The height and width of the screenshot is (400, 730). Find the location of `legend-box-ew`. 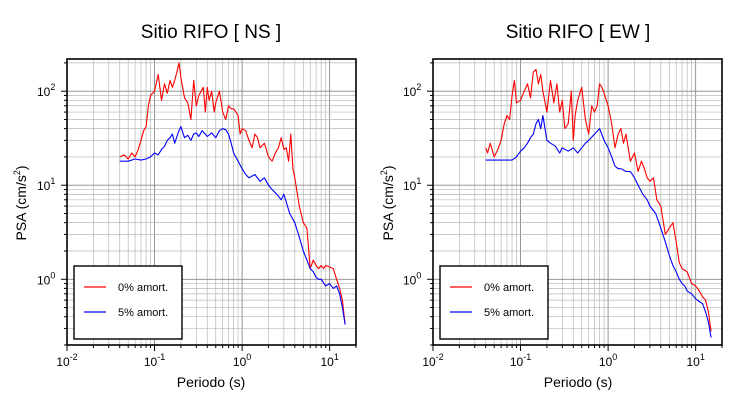

legend-box-ew is located at coordinates (494, 302).